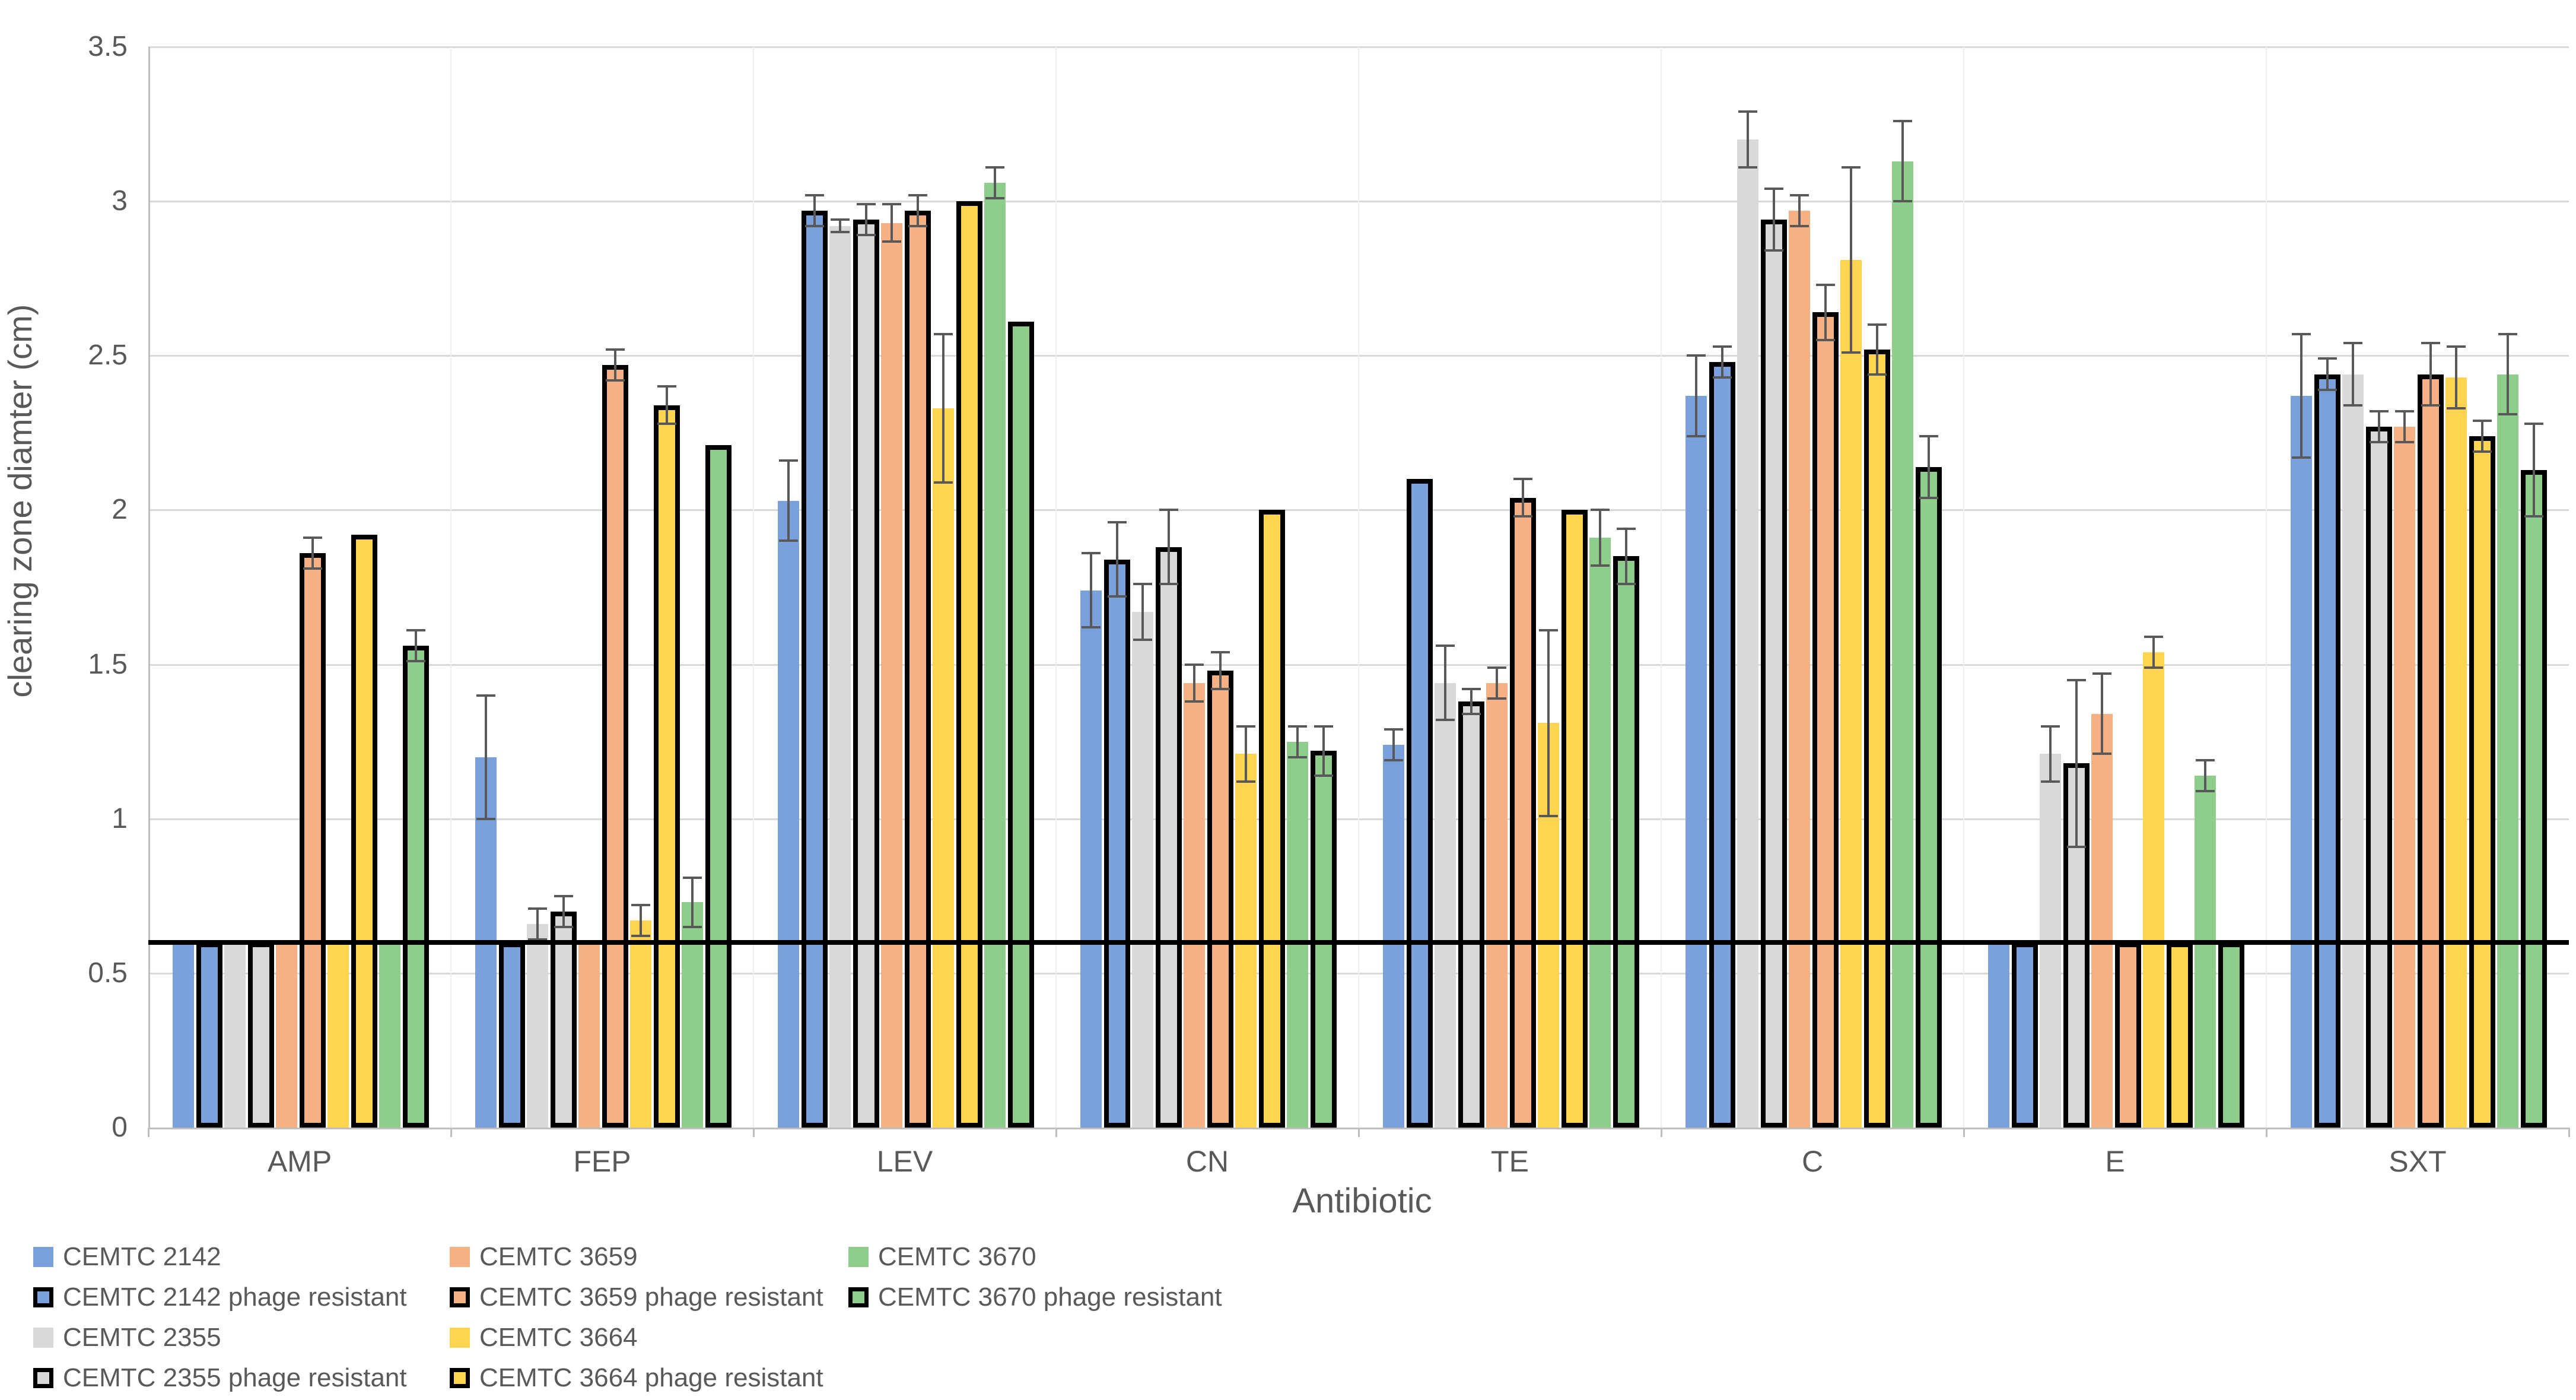  Describe the element at coordinates (2405, 777) in the screenshot. I see `bar-CEMTC-3659-SXT` at that location.